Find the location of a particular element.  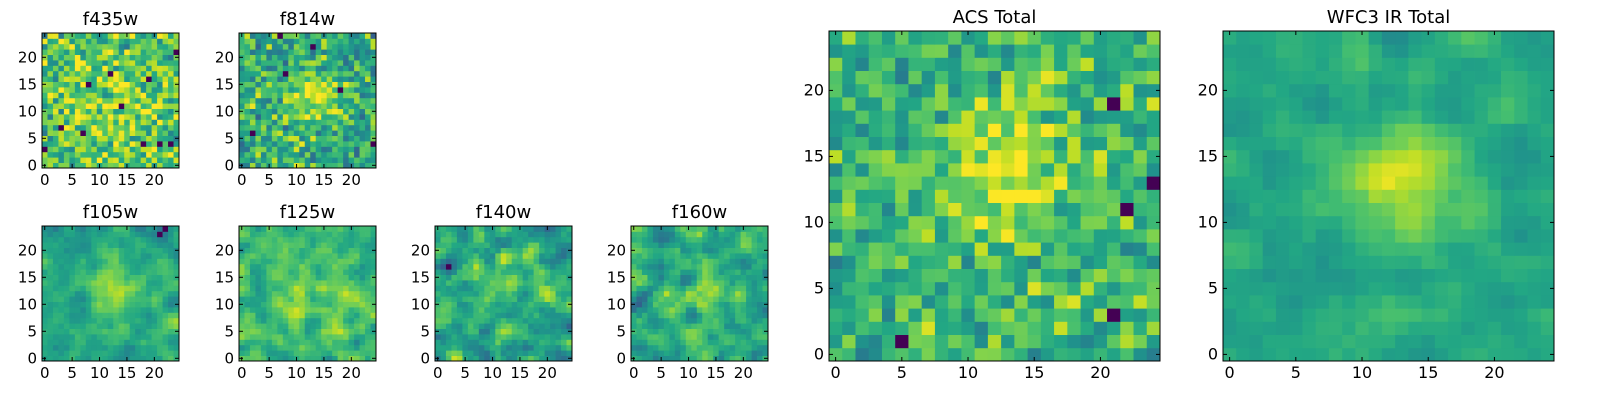

x-tick-label: 20 is located at coordinates (743, 373).